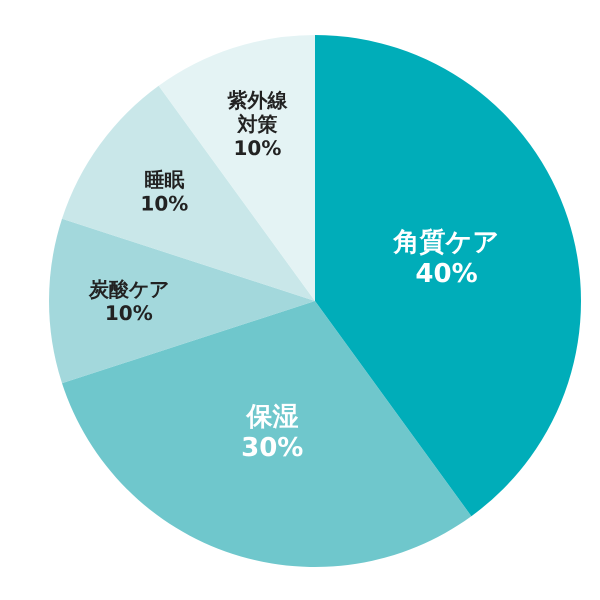 Image resolution: width=600 pixels, height=600 pixels. I want to click on slice-label: 睡眠, so click(164, 180).